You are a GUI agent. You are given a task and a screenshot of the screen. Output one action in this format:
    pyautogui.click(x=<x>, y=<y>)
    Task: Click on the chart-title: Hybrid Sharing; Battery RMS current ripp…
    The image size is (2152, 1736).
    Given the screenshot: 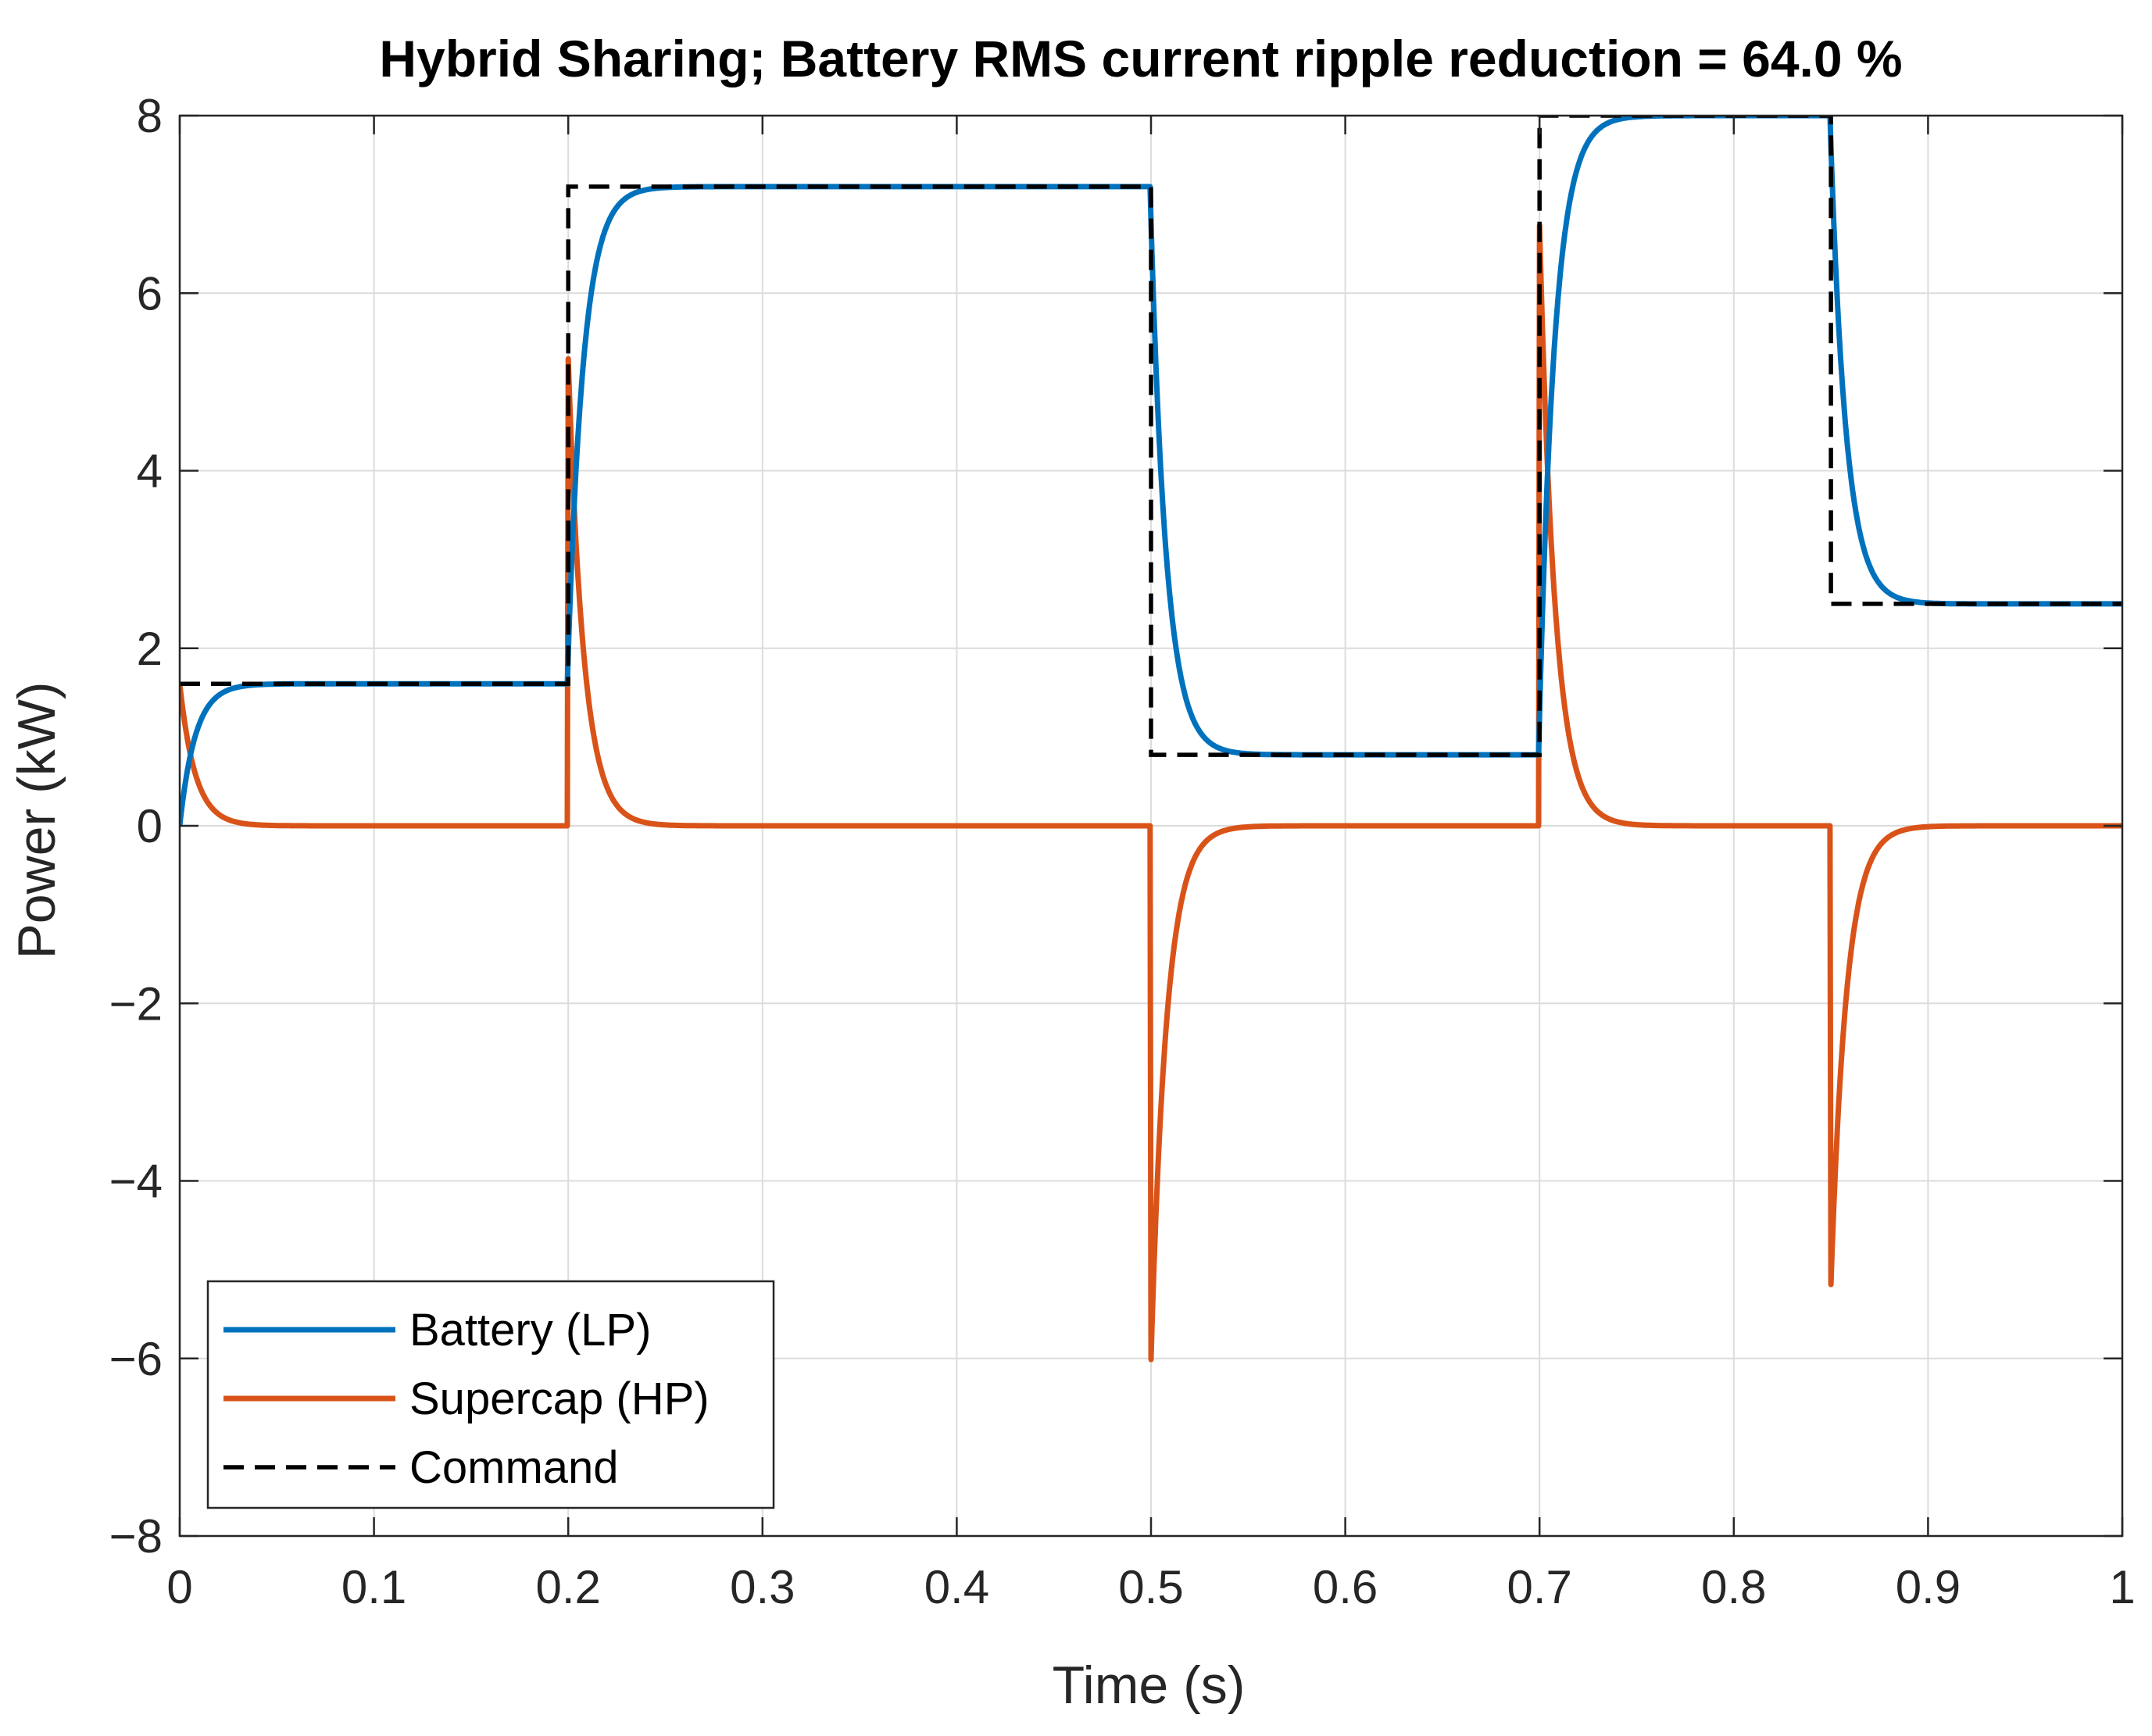 What is the action you would take?
    pyautogui.click(x=1140, y=59)
    